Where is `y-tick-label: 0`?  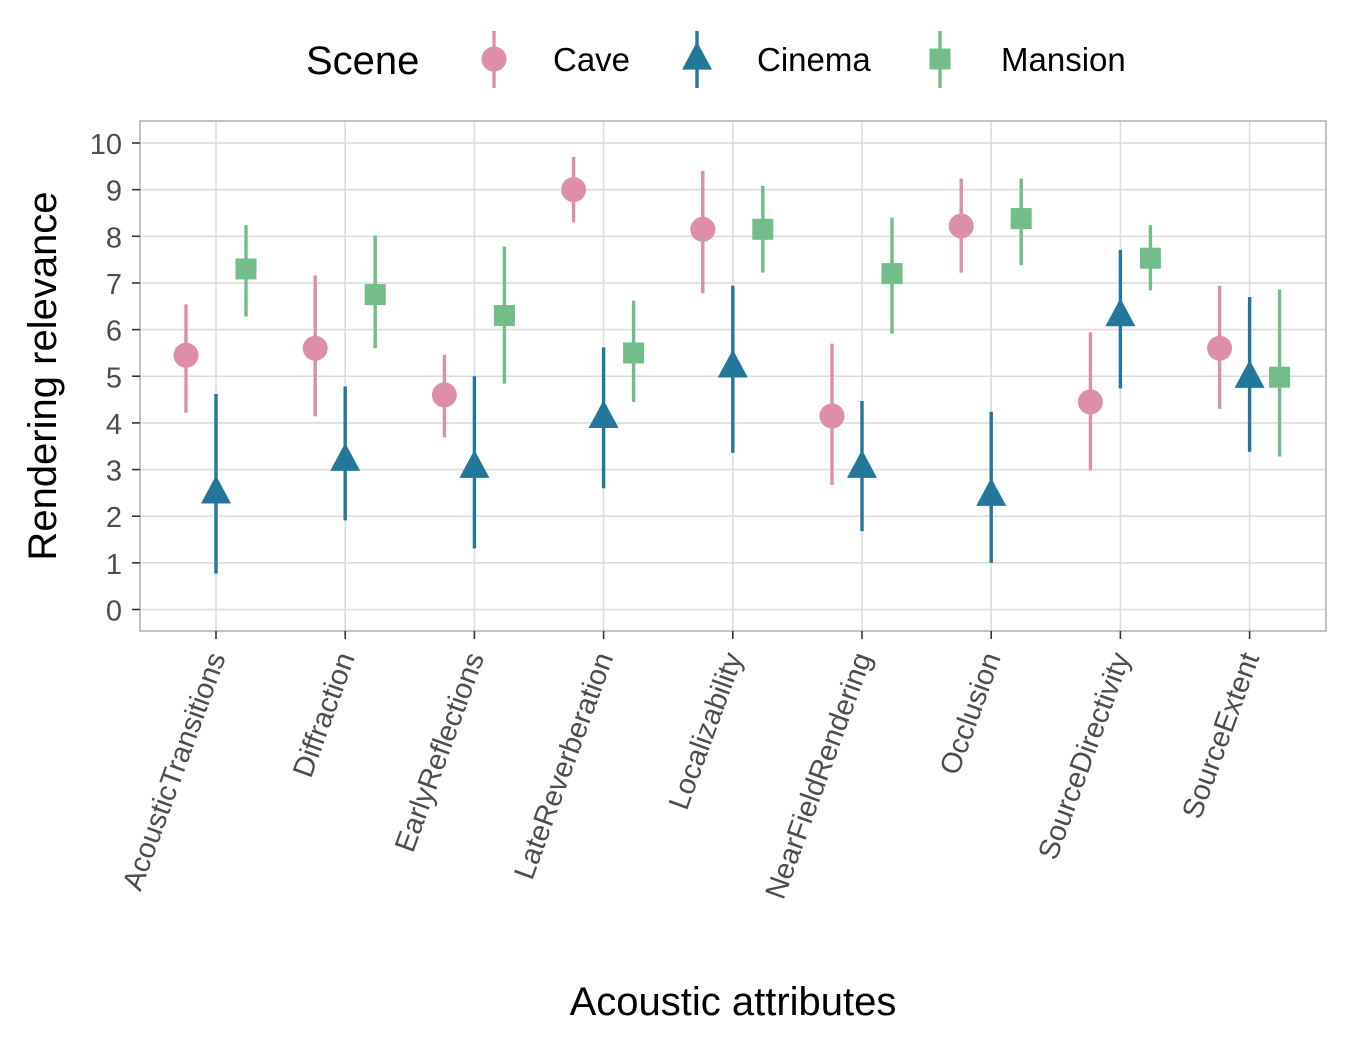
y-tick-label: 0 is located at coordinates (114, 612).